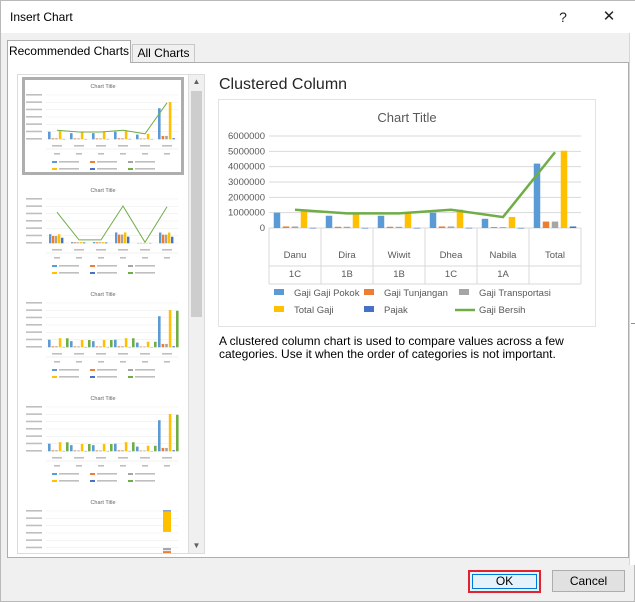 This screenshot has width=635, height=602. What do you see at coordinates (416, 293) in the screenshot?
I see `legend-label: Gaji Tunjangan` at bounding box center [416, 293].